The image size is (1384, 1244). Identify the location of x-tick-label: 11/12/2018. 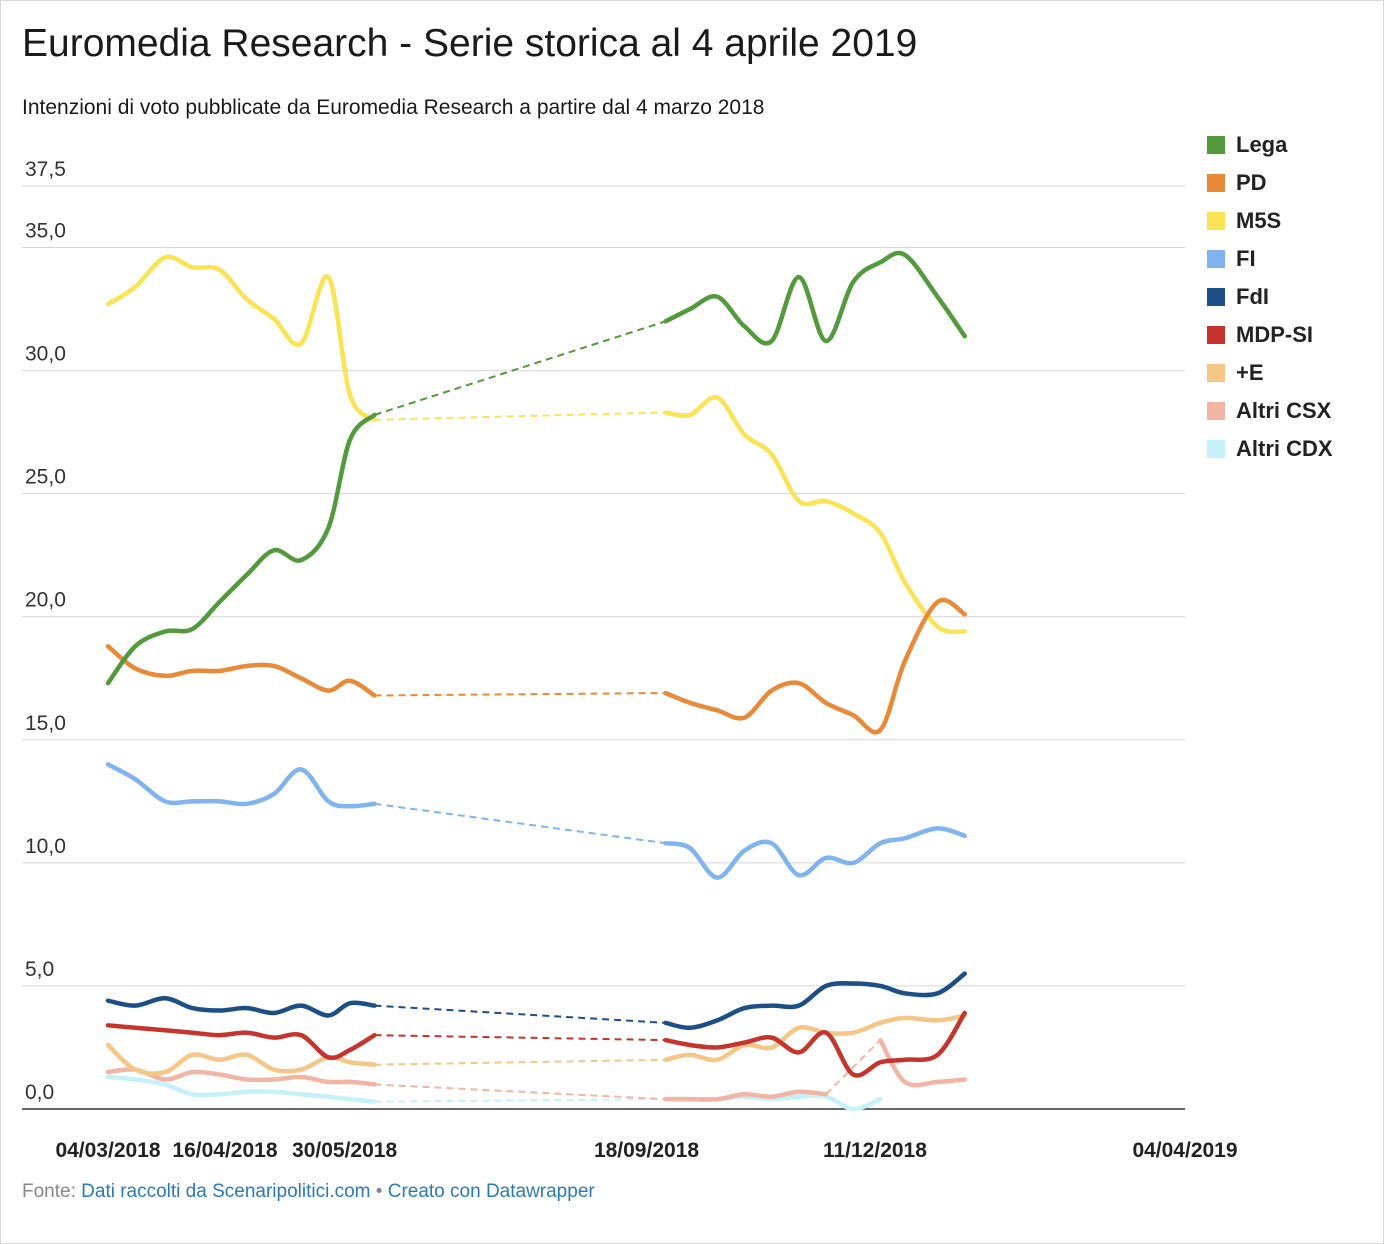
(875, 1150).